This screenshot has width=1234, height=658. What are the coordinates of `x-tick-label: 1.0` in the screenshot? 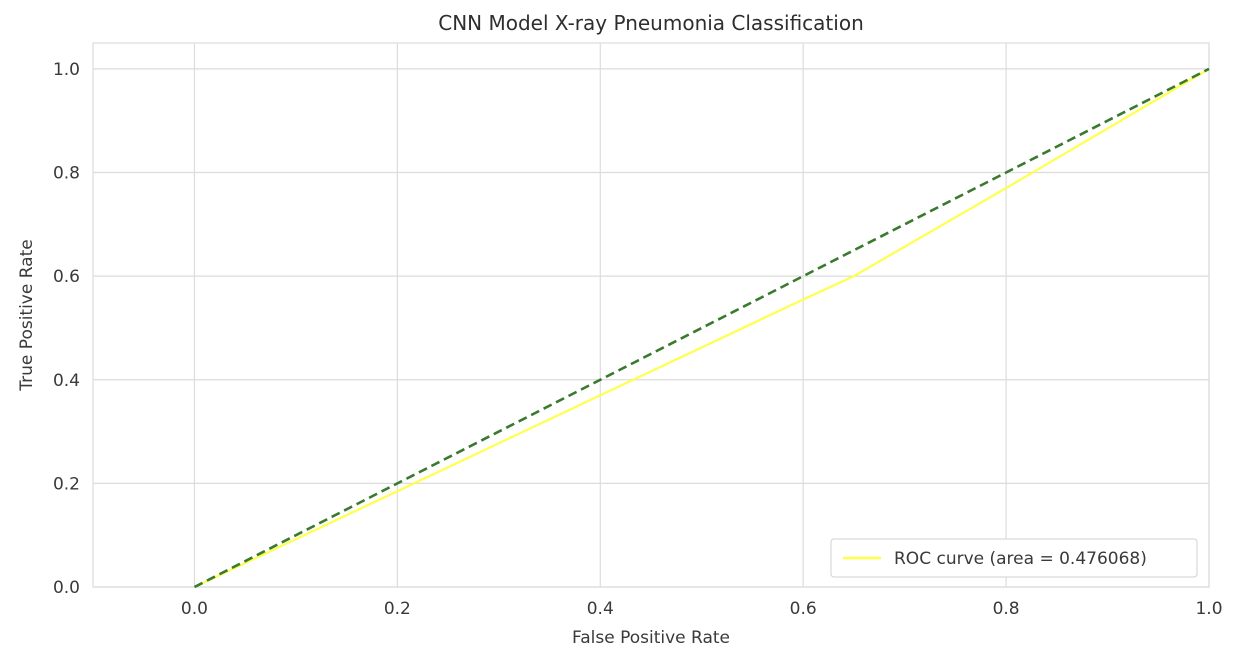 It's located at (1208, 609).